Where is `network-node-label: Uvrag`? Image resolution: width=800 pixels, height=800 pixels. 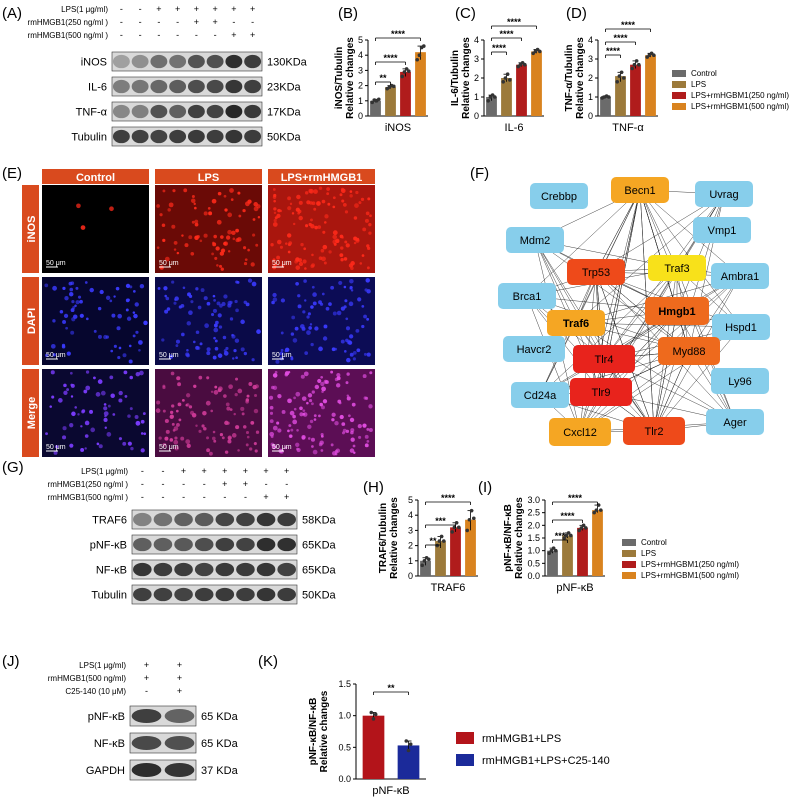 network-node-label: Uvrag is located at coordinates (723, 195).